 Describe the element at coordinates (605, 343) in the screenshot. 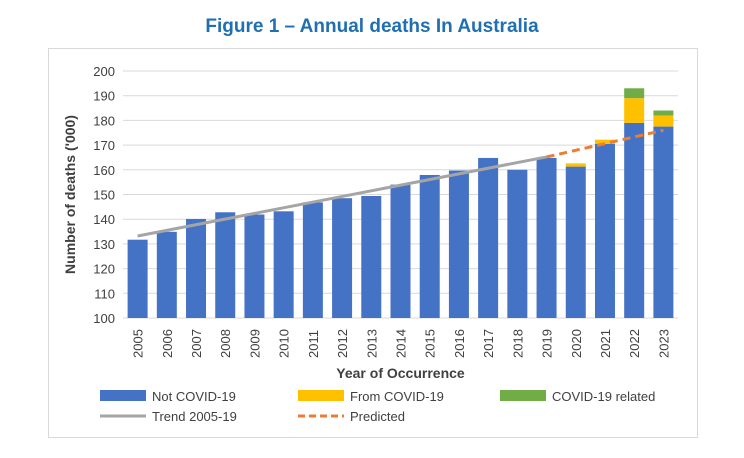

I see `x-tick-label: 2021` at that location.